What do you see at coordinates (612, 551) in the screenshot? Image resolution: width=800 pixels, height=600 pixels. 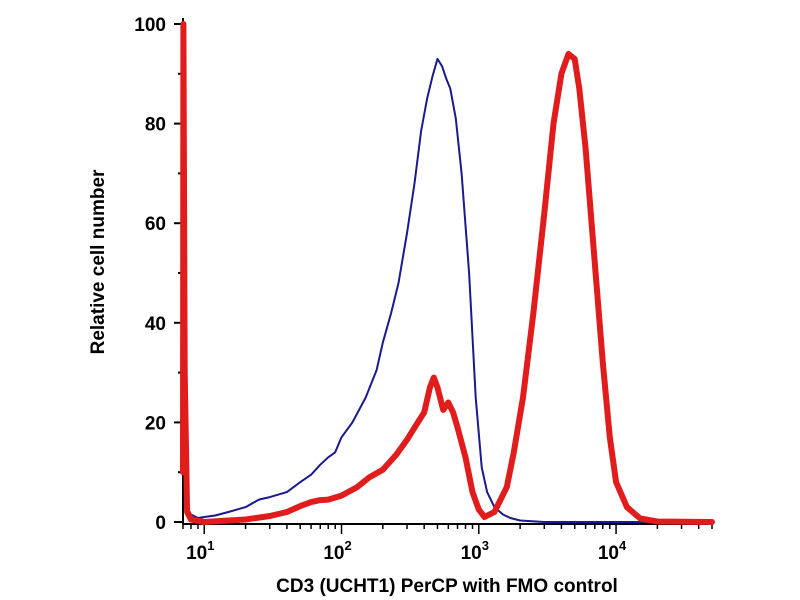 I see `x-tick-label: 10⁴` at bounding box center [612, 551].